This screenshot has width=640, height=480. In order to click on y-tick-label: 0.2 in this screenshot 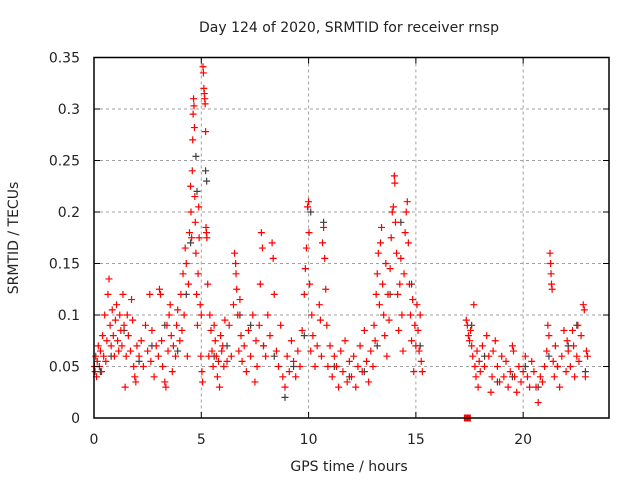, I will do `click(69, 213)`.